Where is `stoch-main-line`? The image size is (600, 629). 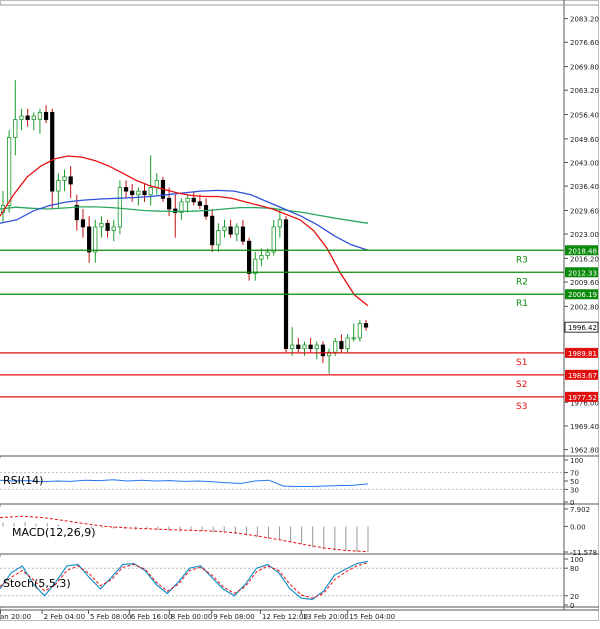
stoch-main-line is located at coordinates (184, 580).